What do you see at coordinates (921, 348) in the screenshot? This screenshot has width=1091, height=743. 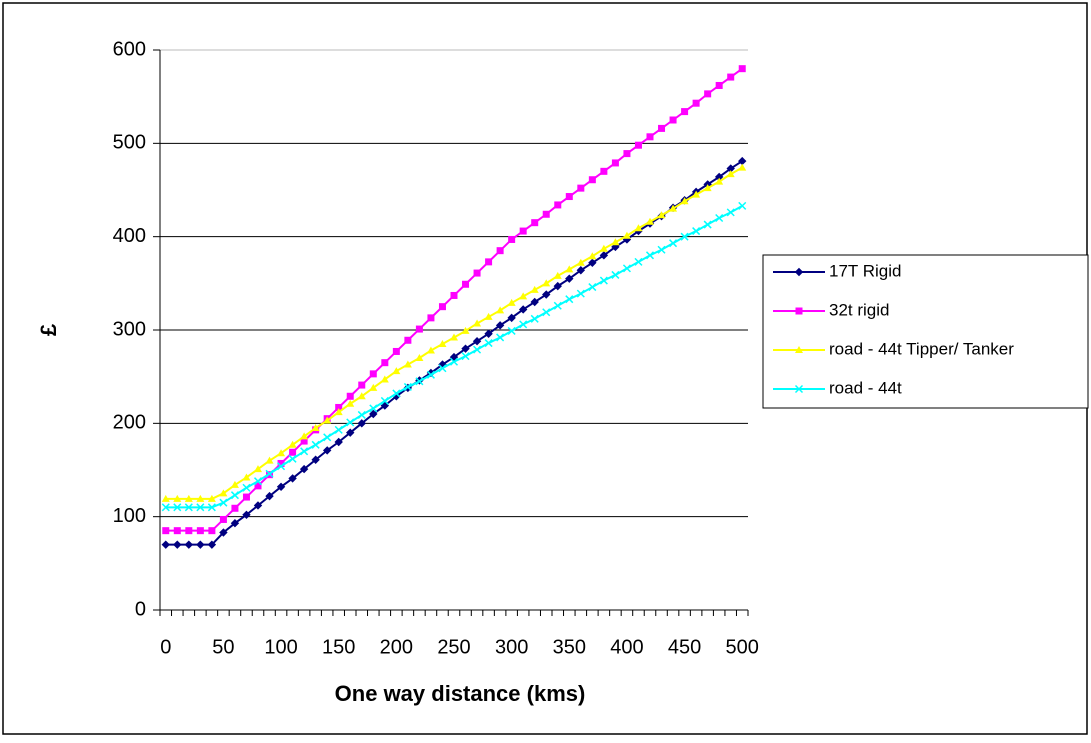 I see `legend-label: road - 44t Tipper/ Tanker` at bounding box center [921, 348].